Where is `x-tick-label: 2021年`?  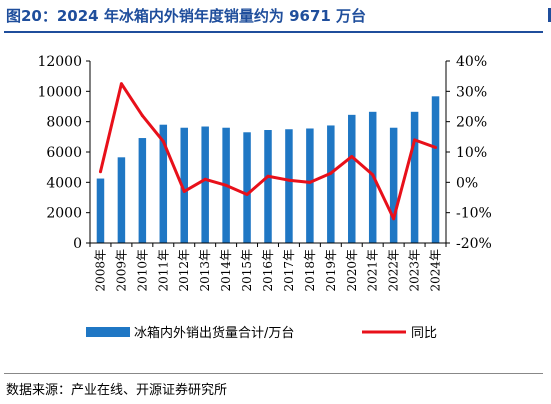 x-tick-label: 2021年 is located at coordinates (373, 270).